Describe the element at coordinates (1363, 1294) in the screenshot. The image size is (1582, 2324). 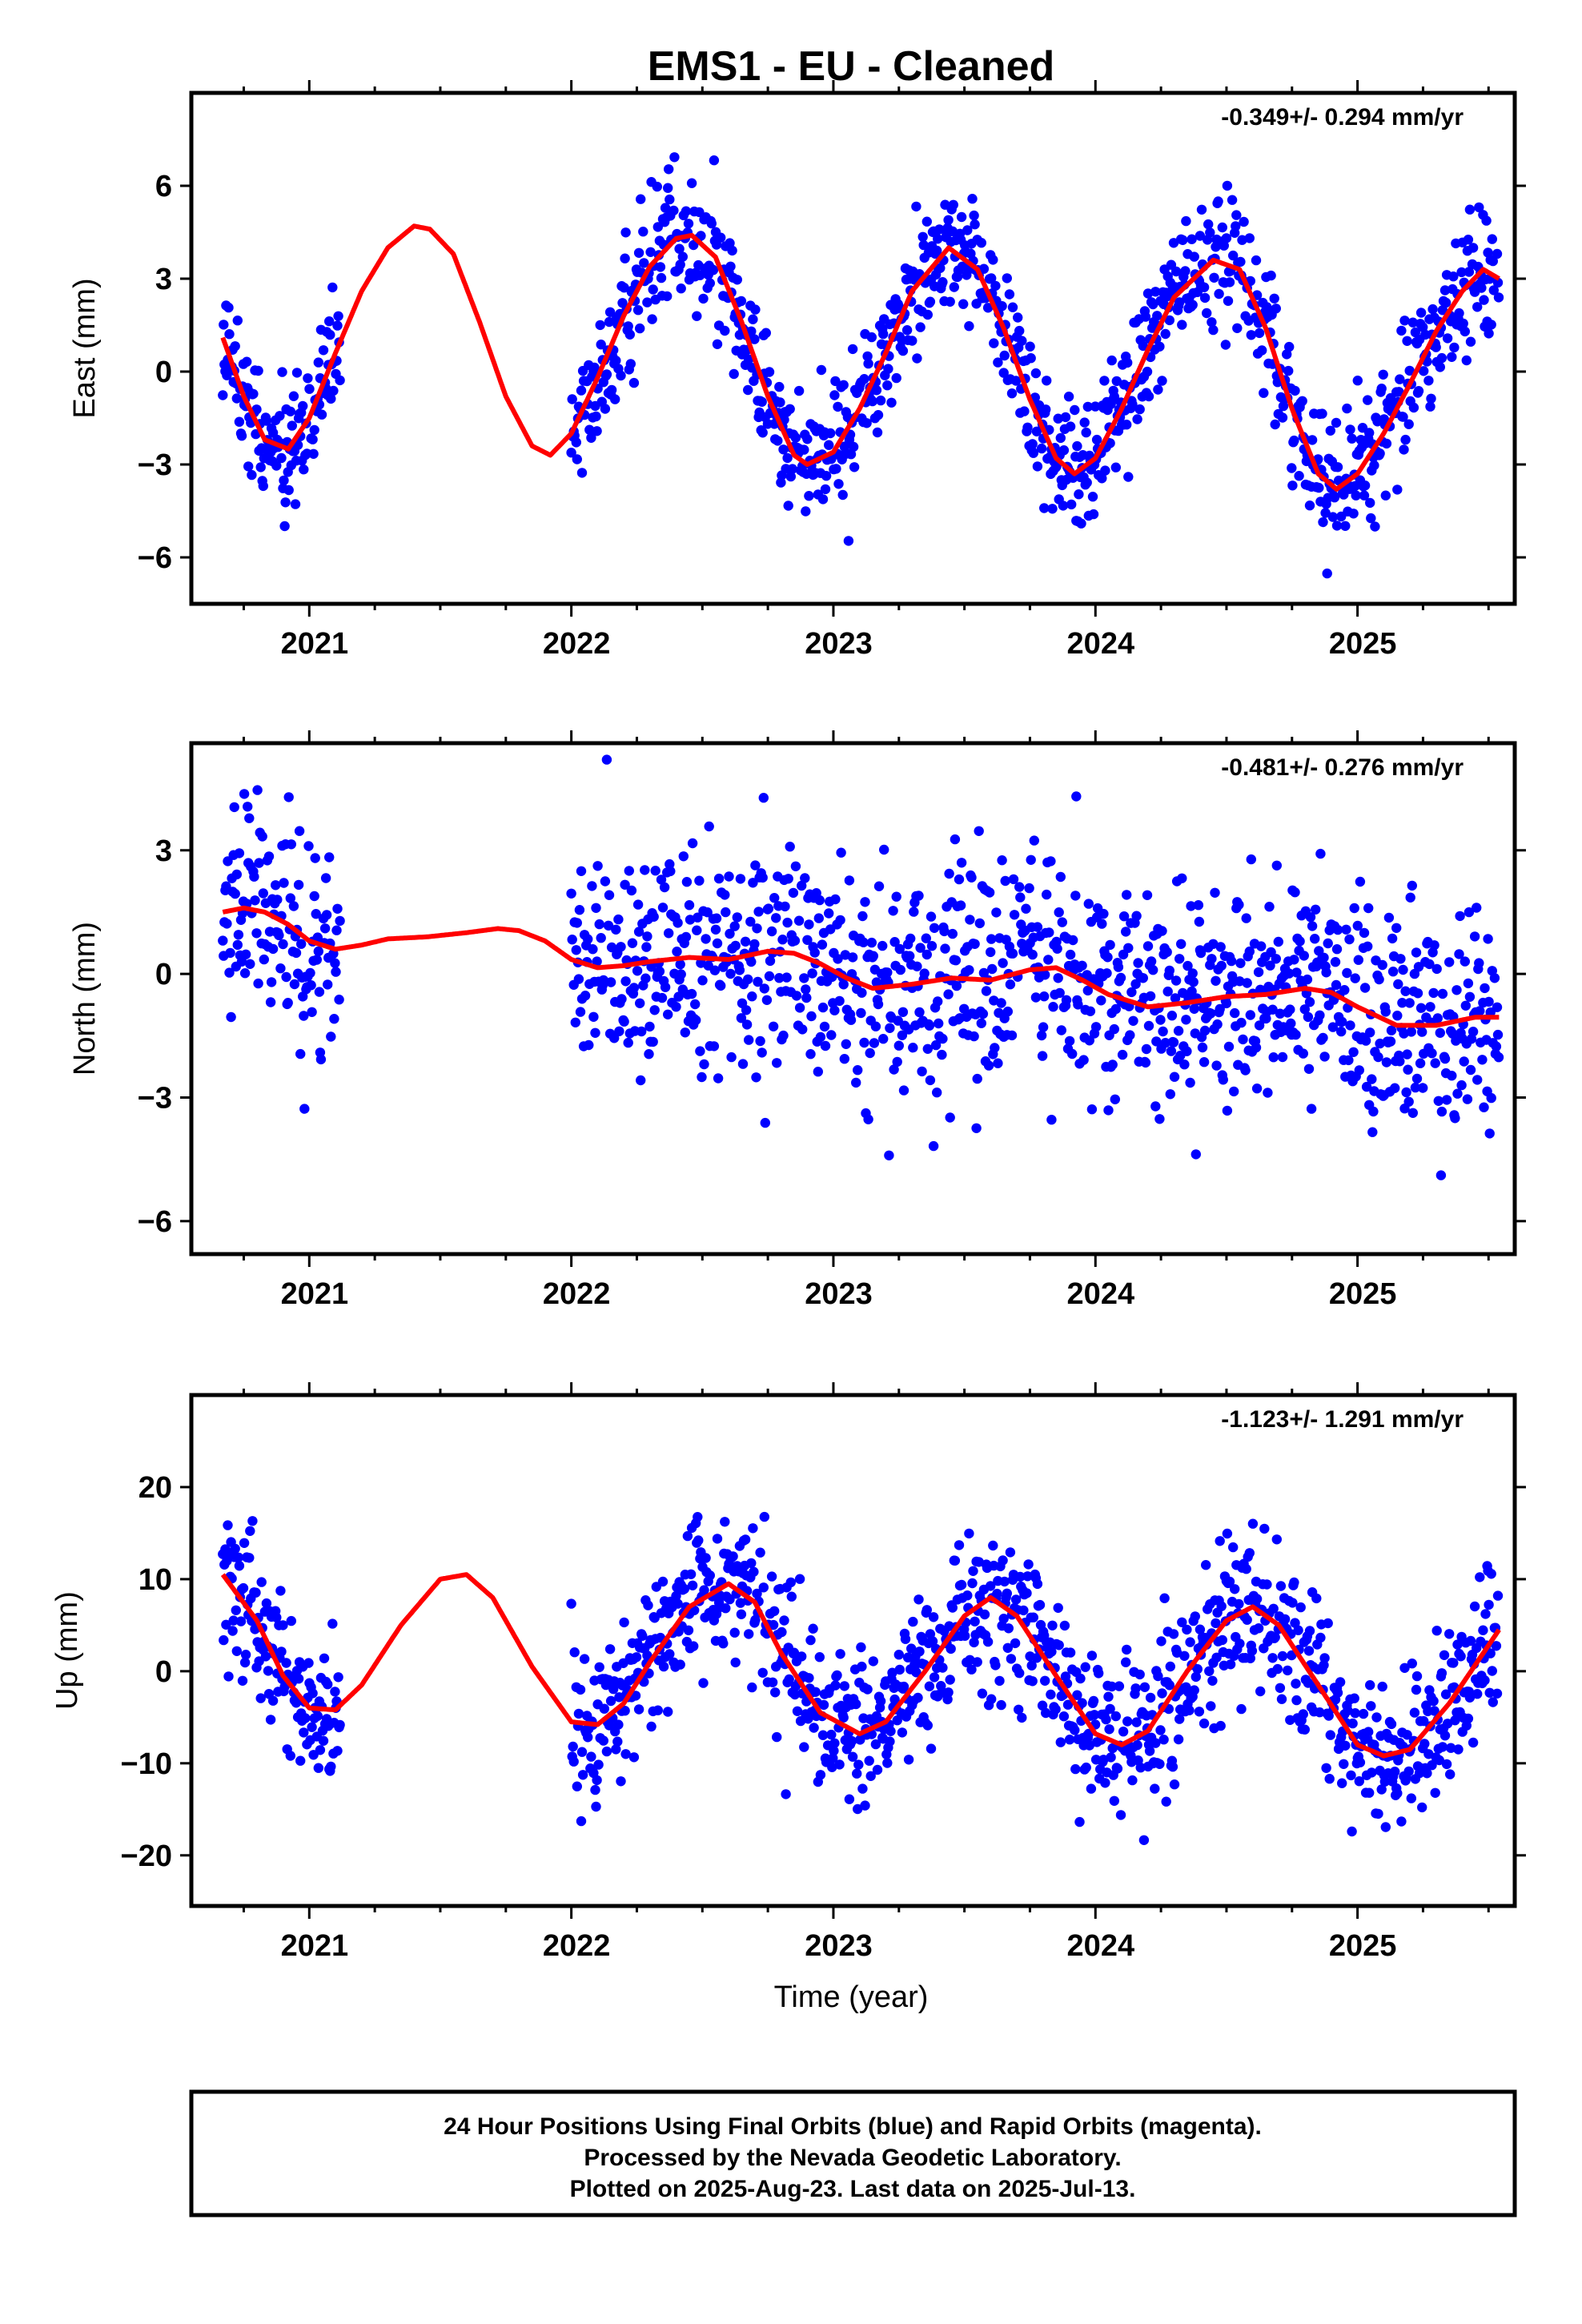
I see `north-x-tick-label: 2025` at that location.